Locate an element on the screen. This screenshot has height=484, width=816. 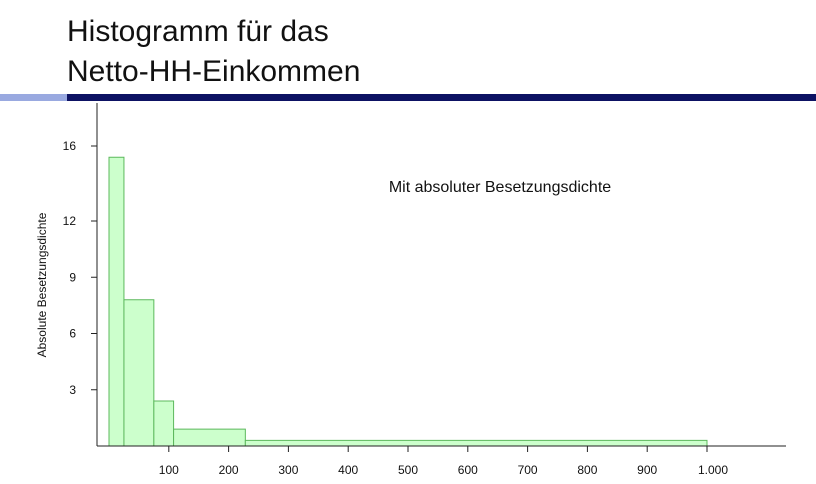
x-tick-label: 900 is located at coordinates (647, 470).